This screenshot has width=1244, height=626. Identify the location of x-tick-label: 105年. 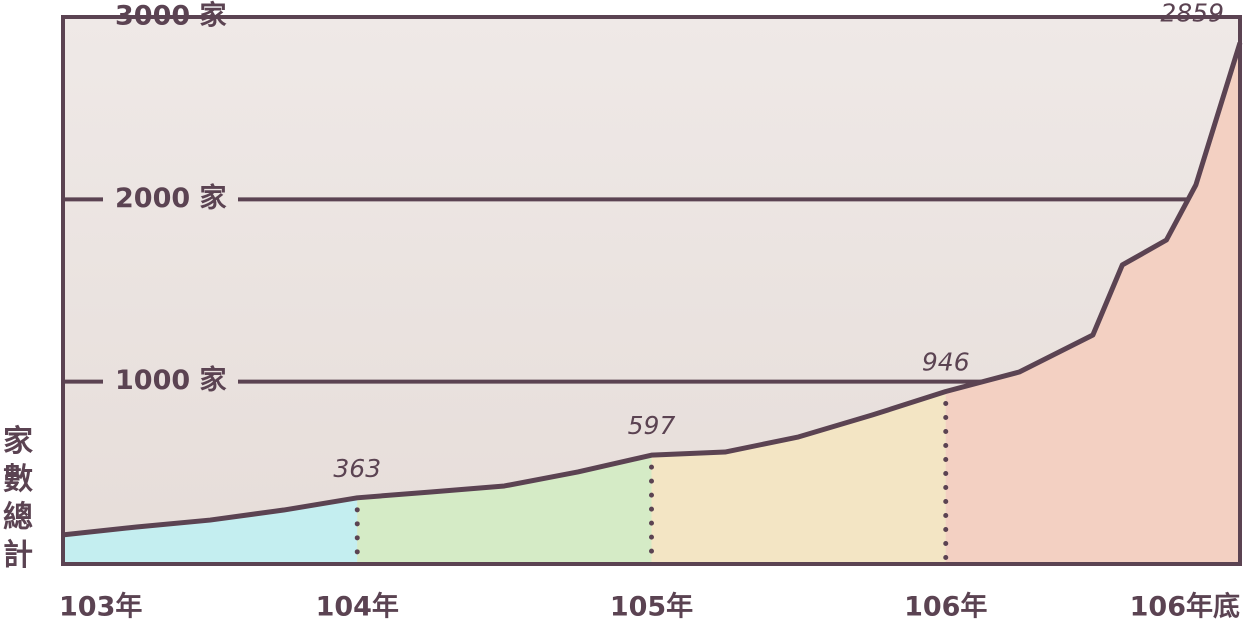
(651, 607).